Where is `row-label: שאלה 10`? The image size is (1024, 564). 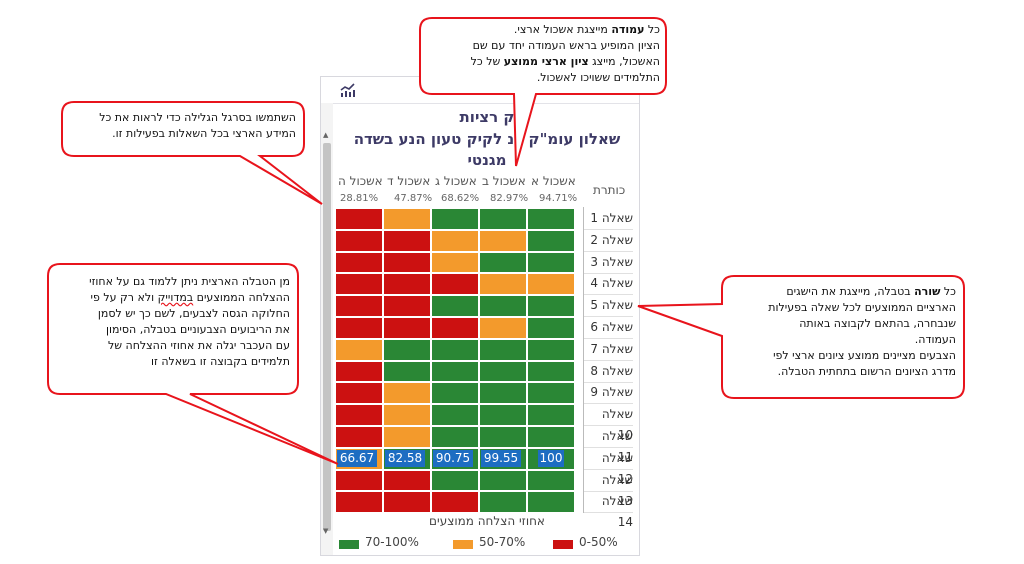
row-label: שאלה 10 is located at coordinates (608, 423).